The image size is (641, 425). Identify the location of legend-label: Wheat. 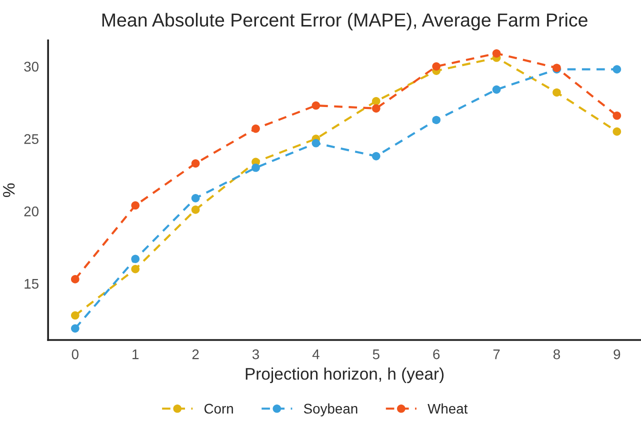
(448, 408).